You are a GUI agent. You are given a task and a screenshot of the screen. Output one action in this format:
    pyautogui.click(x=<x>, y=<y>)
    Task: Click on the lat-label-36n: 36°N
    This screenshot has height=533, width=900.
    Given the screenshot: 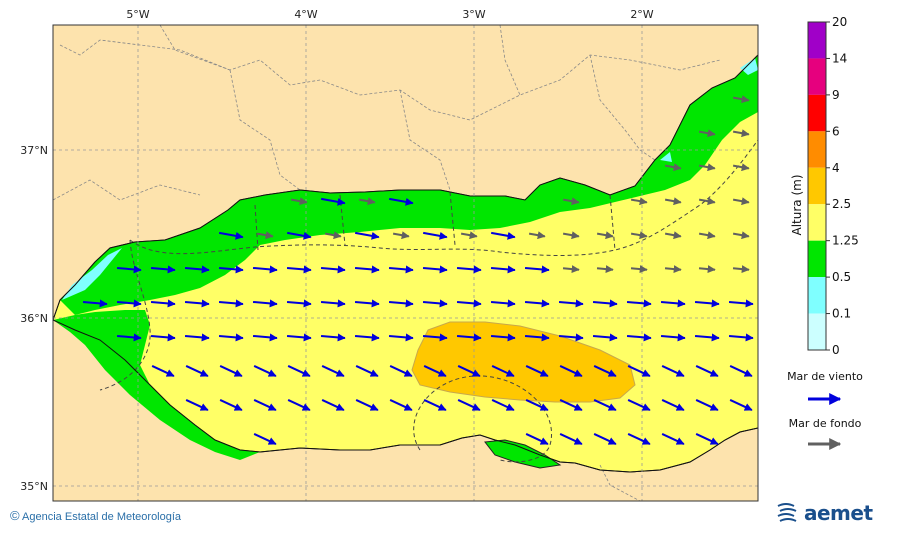 What is the action you would take?
    pyautogui.click(x=34, y=318)
    